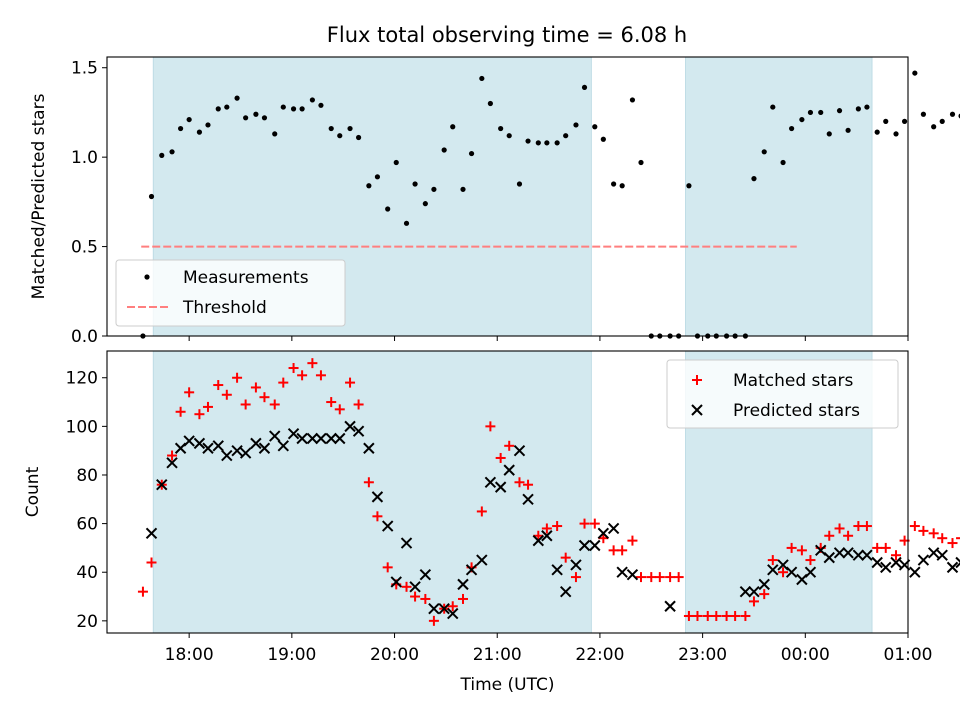  What do you see at coordinates (599, 655) in the screenshot?
I see `x-tick-label: 22:00` at bounding box center [599, 655].